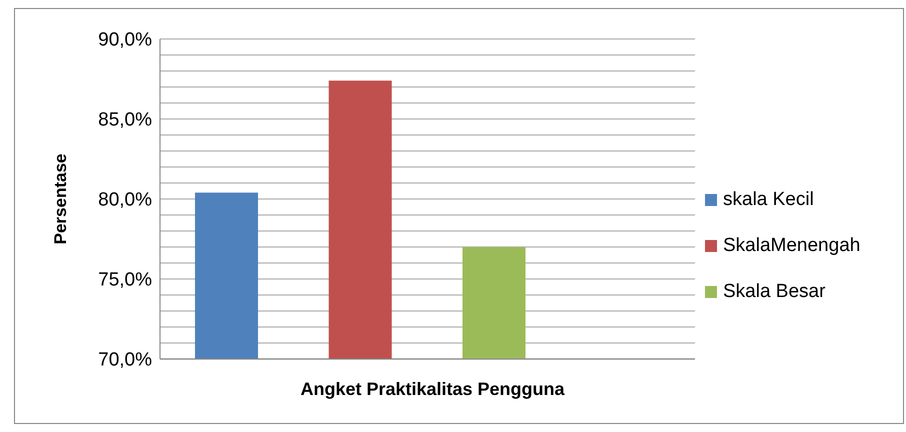 This screenshot has height=432, width=906. Describe the element at coordinates (60, 199) in the screenshot. I see `y-axis-title: Persentase` at that location.